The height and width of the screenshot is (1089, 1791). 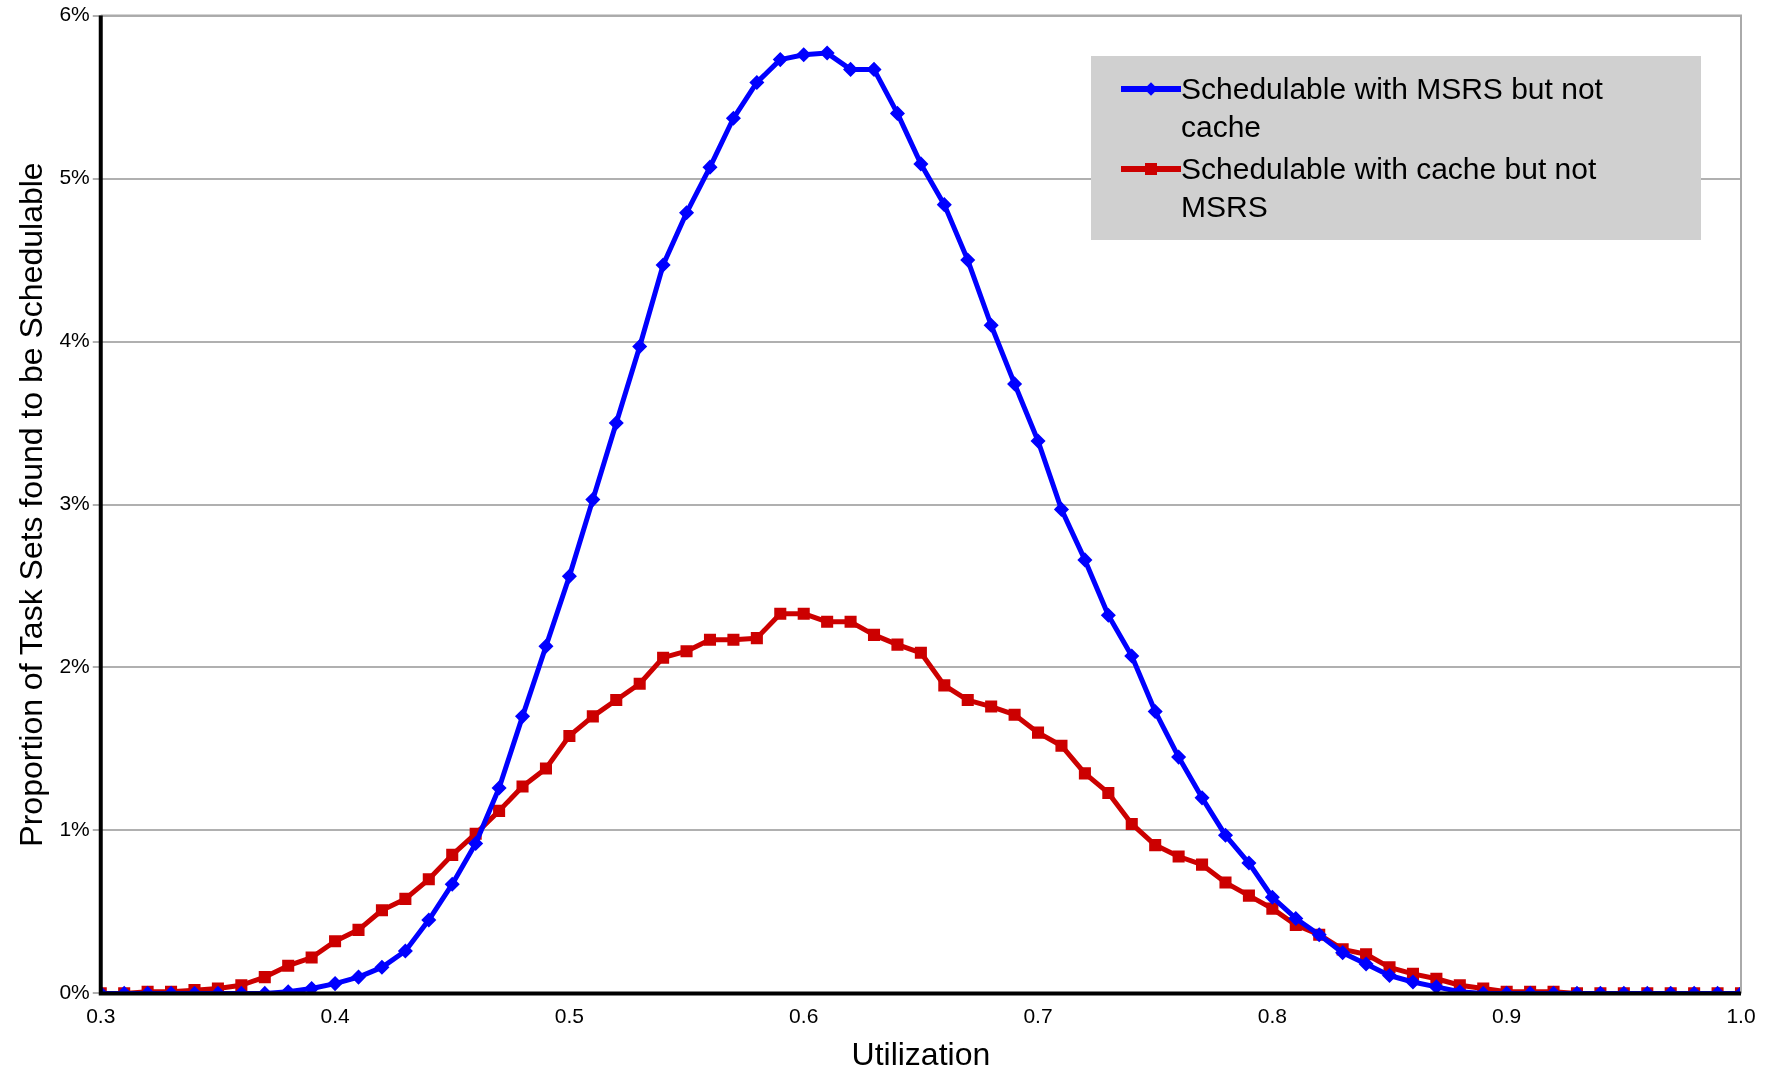 I want to click on y-tick-label: 1%, so click(x=74, y=829).